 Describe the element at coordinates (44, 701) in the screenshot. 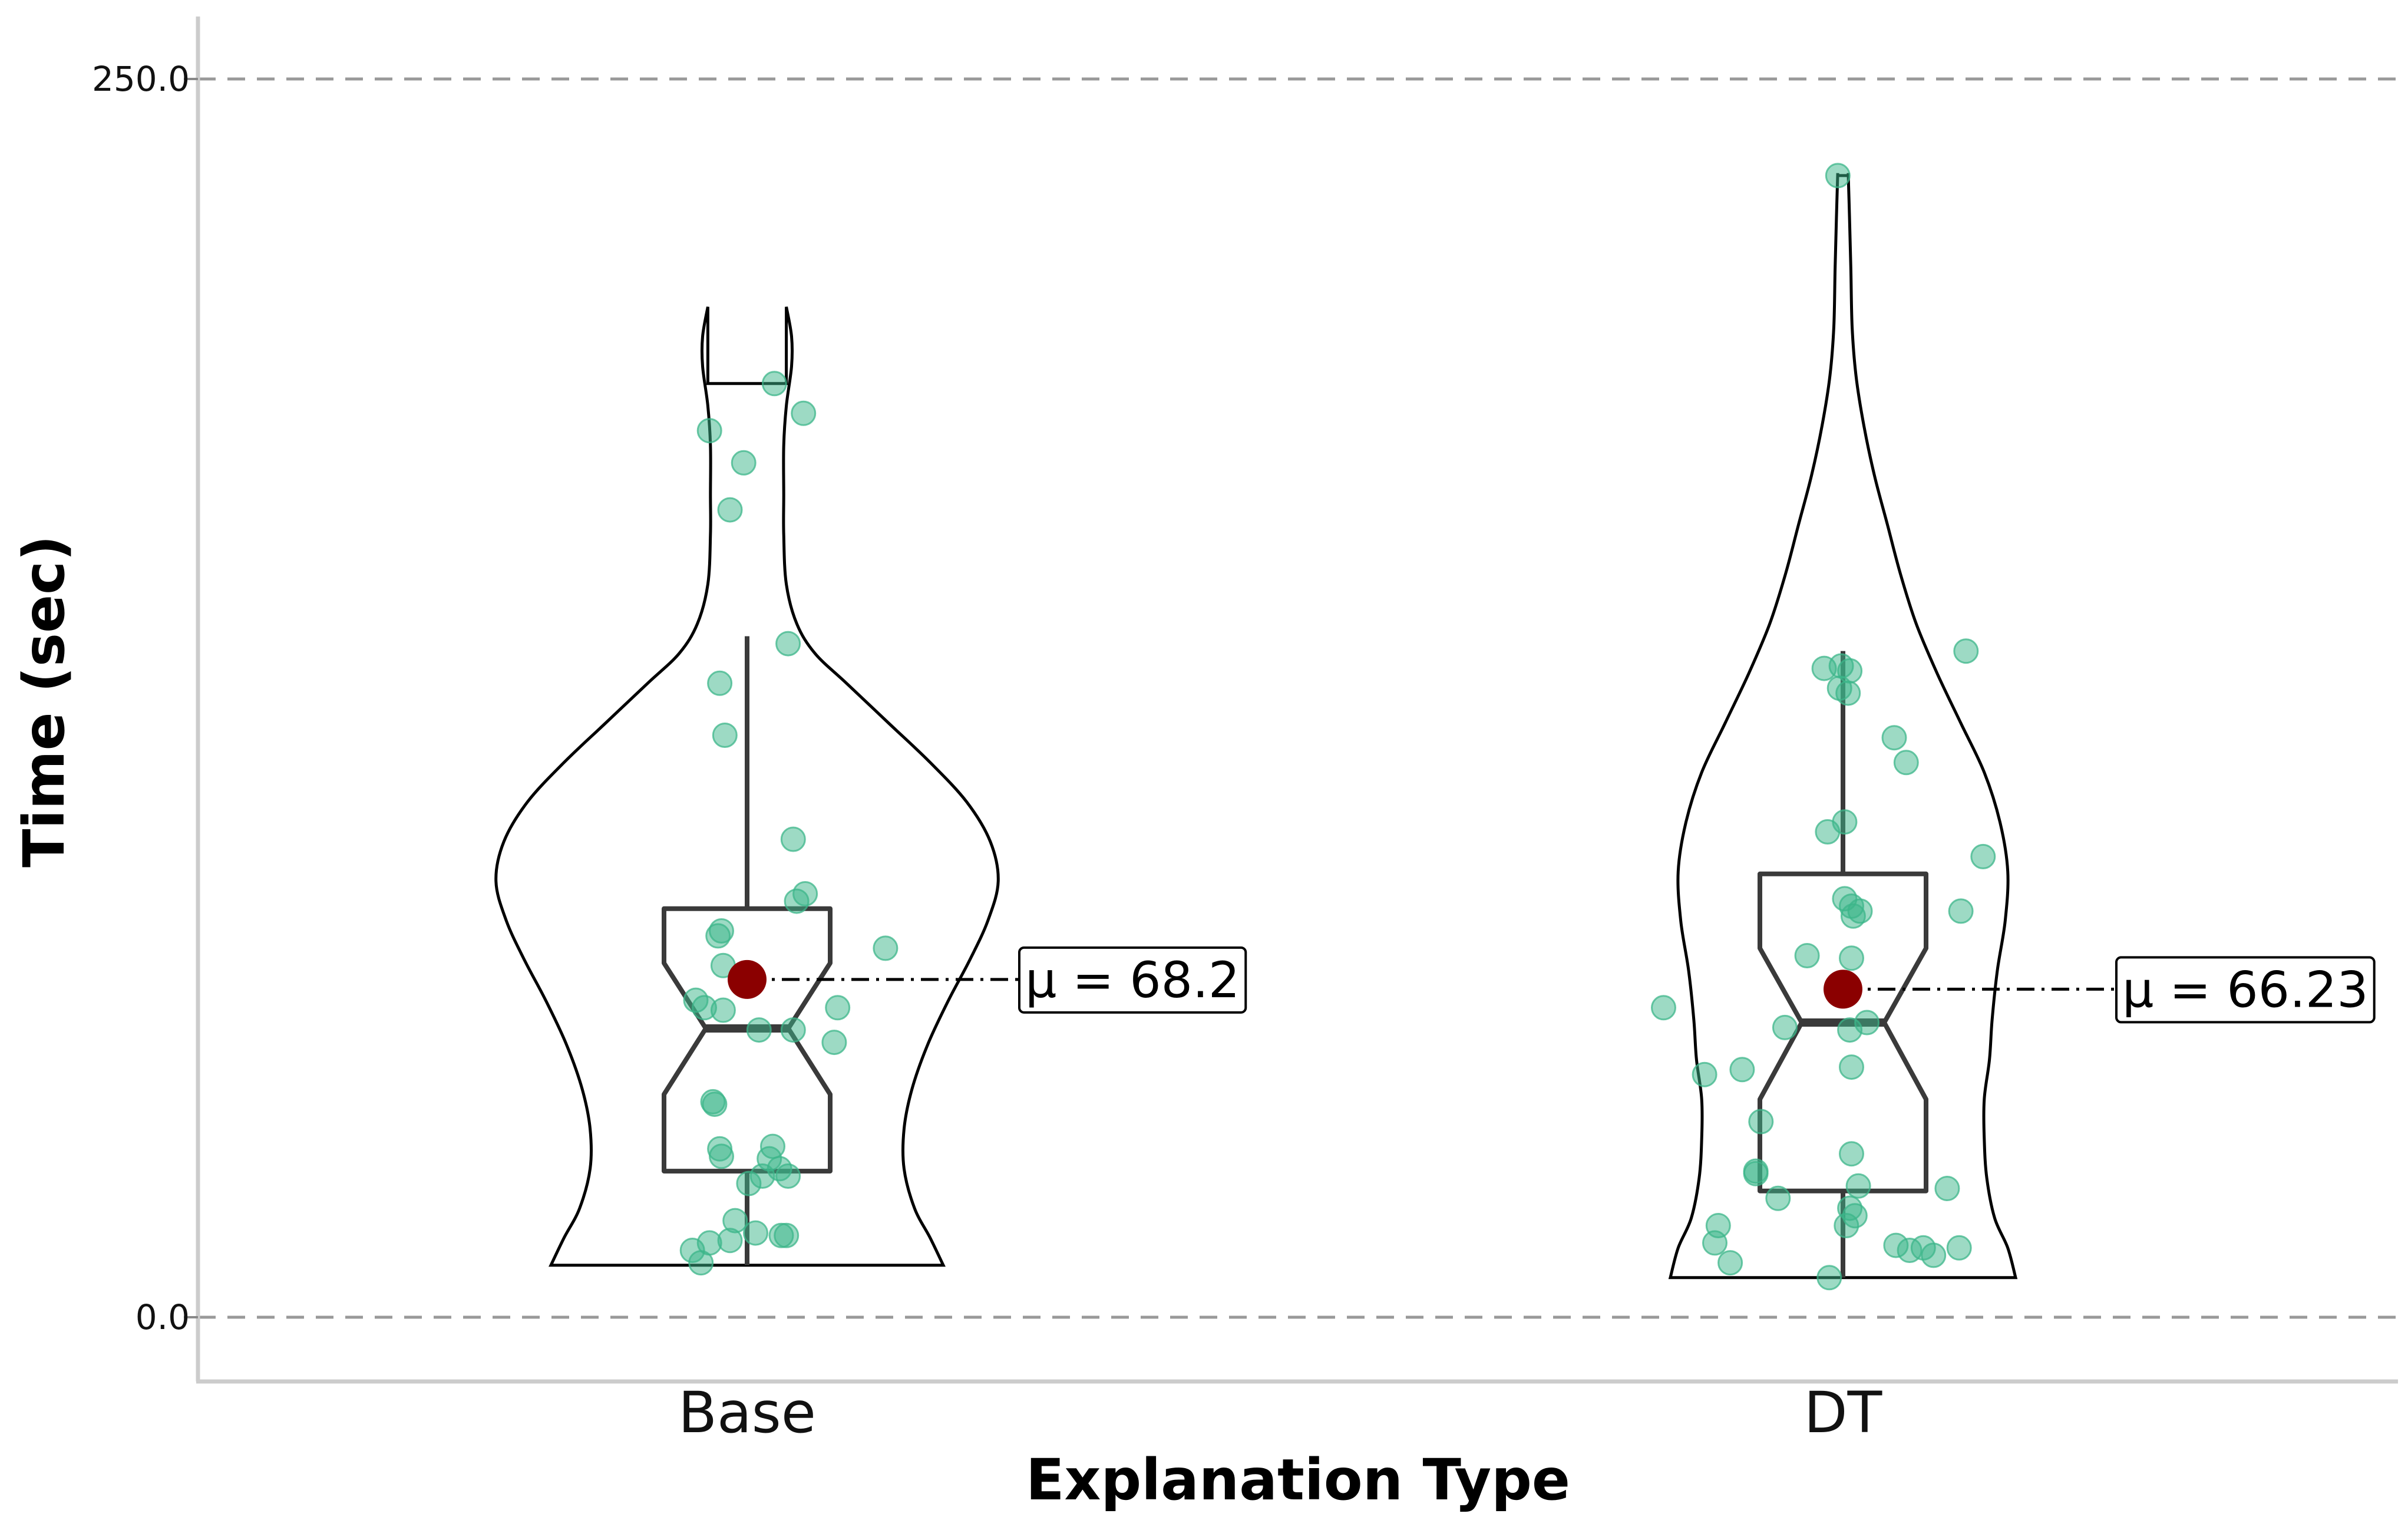

I see `y-axis-title: Time (sec)` at that location.